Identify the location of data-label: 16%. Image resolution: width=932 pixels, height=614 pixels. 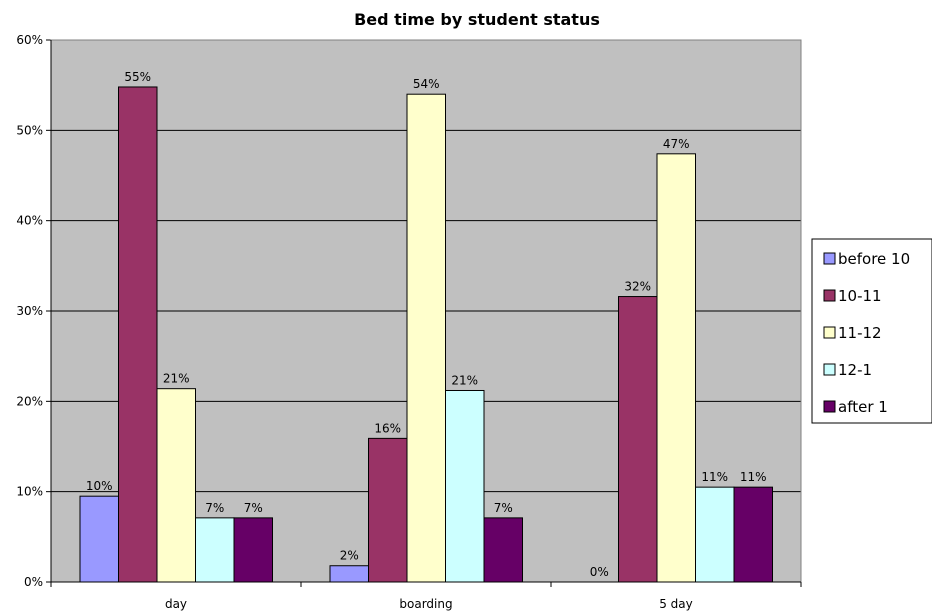
(387, 428).